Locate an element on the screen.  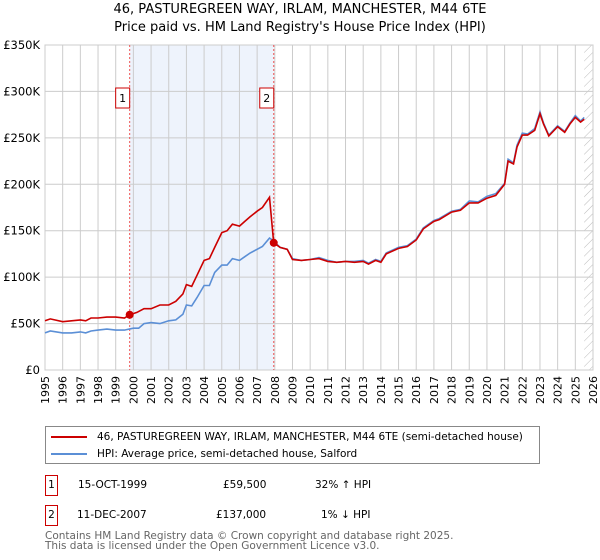
x-tick-label: 1996 is located at coordinates (63, 390).